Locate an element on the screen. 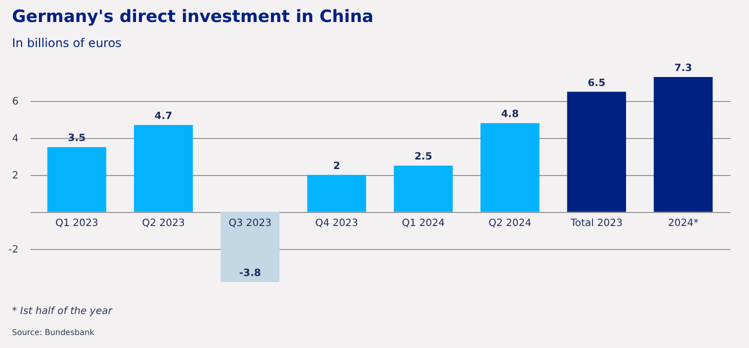 This screenshot has height=348, width=749. x-tick-label: Q2 2024 is located at coordinates (510, 223).